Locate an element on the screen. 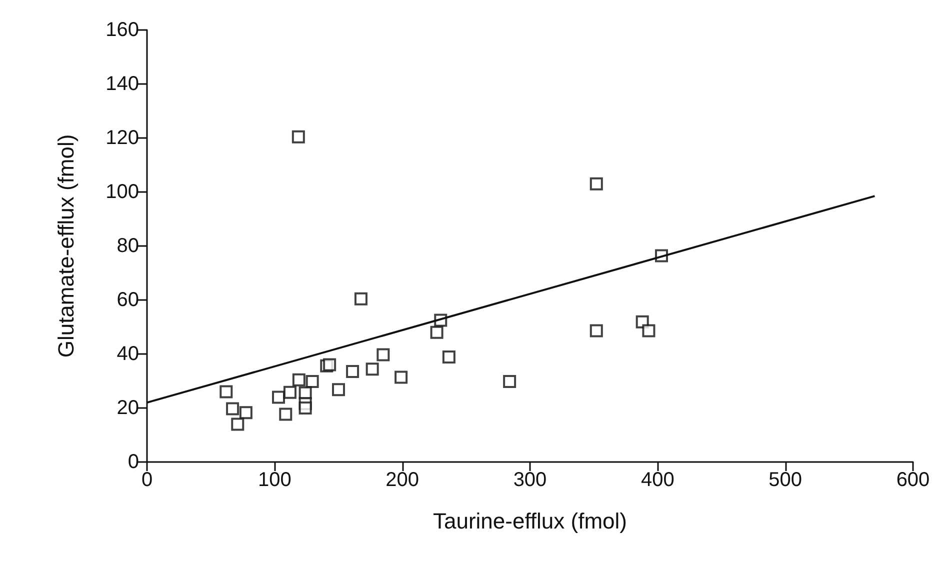 The width and height of the screenshot is (945, 578). y-tick-label: 140 is located at coordinates (122, 84).